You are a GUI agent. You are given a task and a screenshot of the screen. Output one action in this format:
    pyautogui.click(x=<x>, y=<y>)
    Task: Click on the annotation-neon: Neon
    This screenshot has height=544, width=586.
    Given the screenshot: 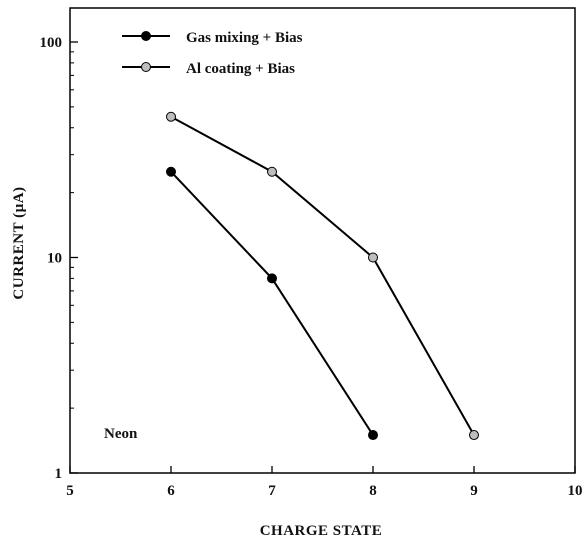 What is the action you would take?
    pyautogui.click(x=121, y=434)
    